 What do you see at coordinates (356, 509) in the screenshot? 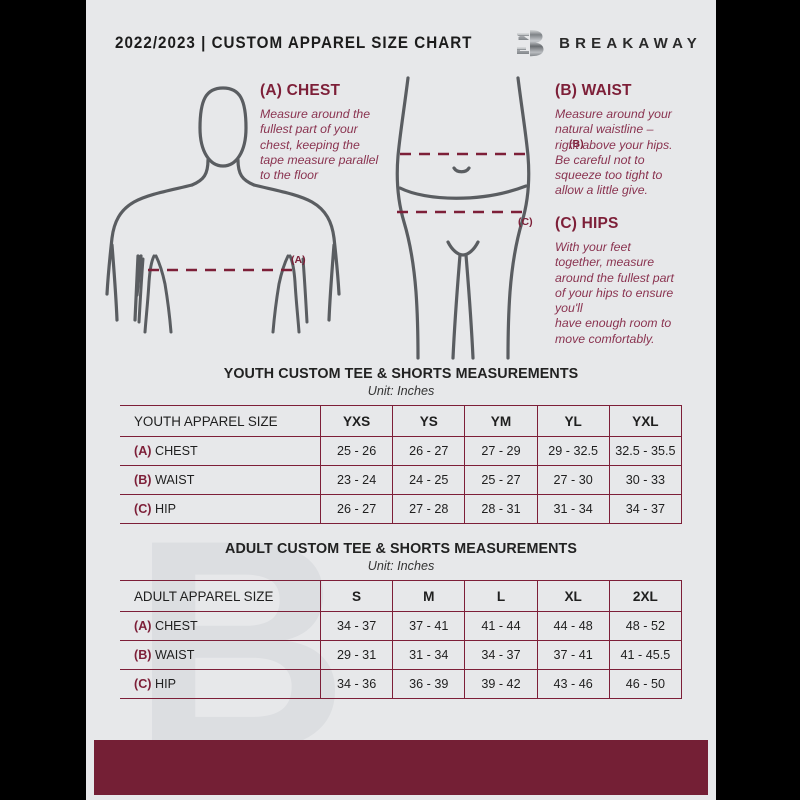
I see `youth-cell-3-1: 26 - 27` at bounding box center [356, 509].